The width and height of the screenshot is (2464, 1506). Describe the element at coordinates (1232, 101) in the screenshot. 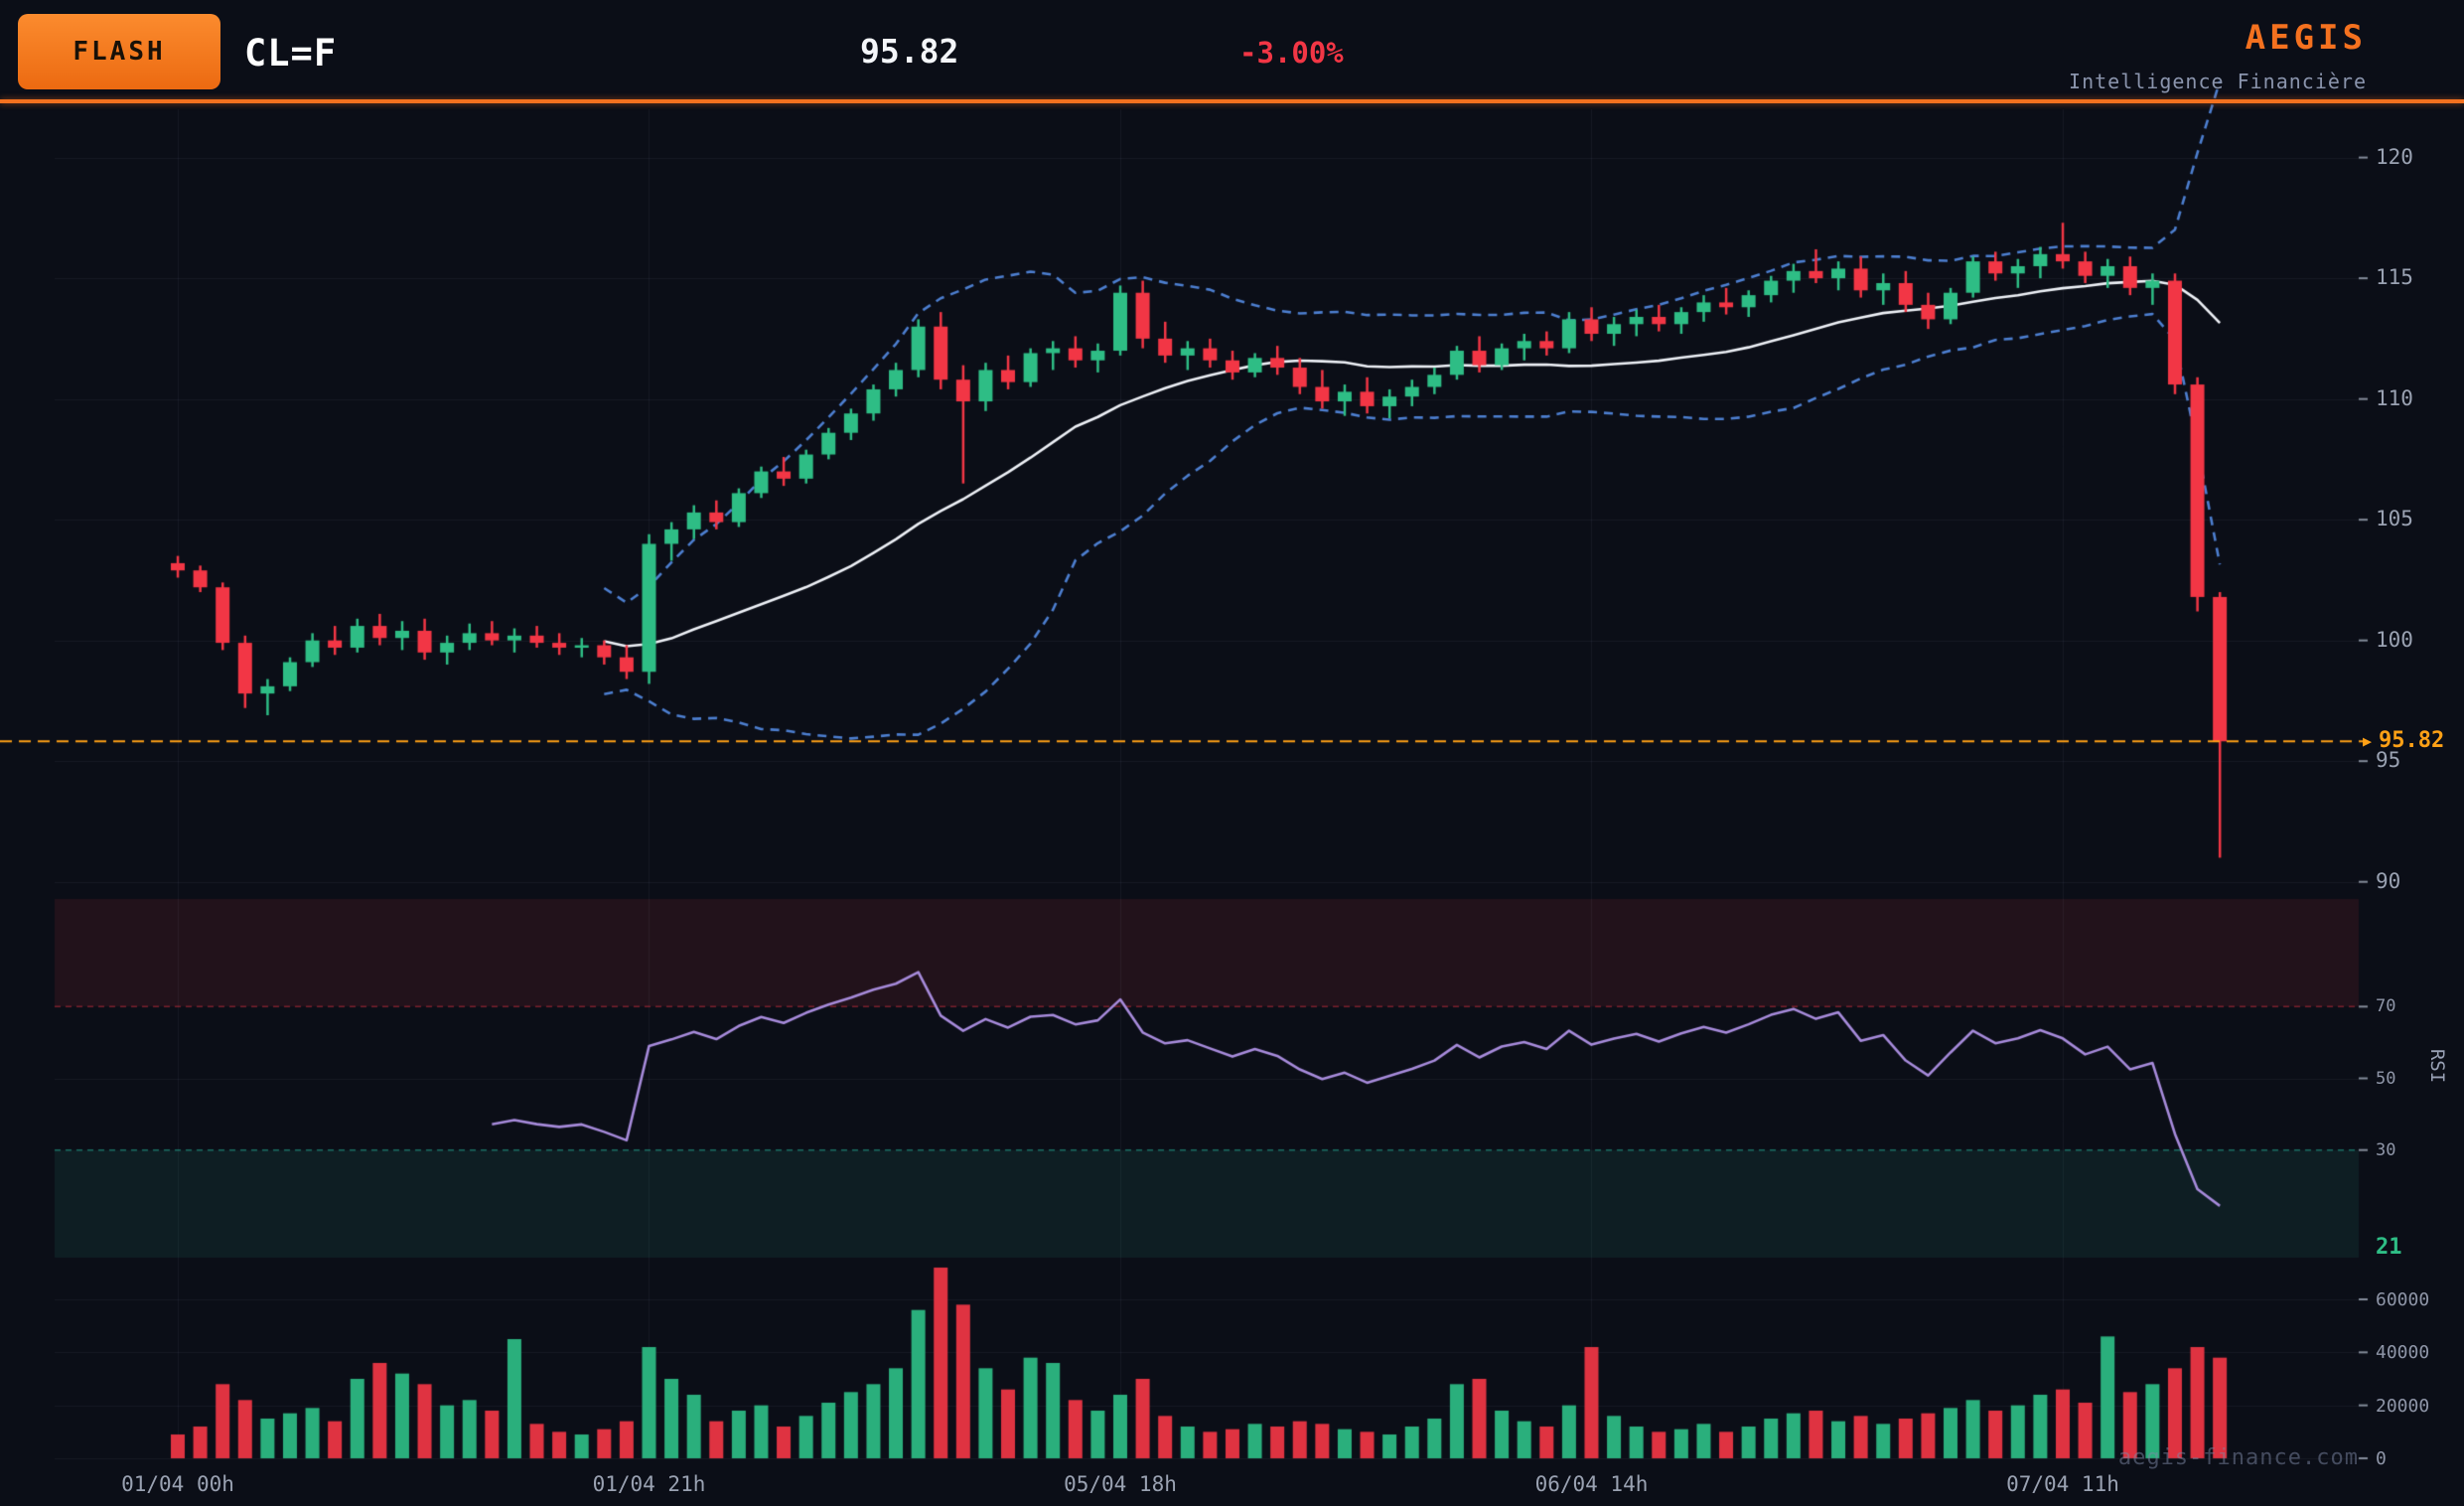

I see `header-divider-line` at that location.